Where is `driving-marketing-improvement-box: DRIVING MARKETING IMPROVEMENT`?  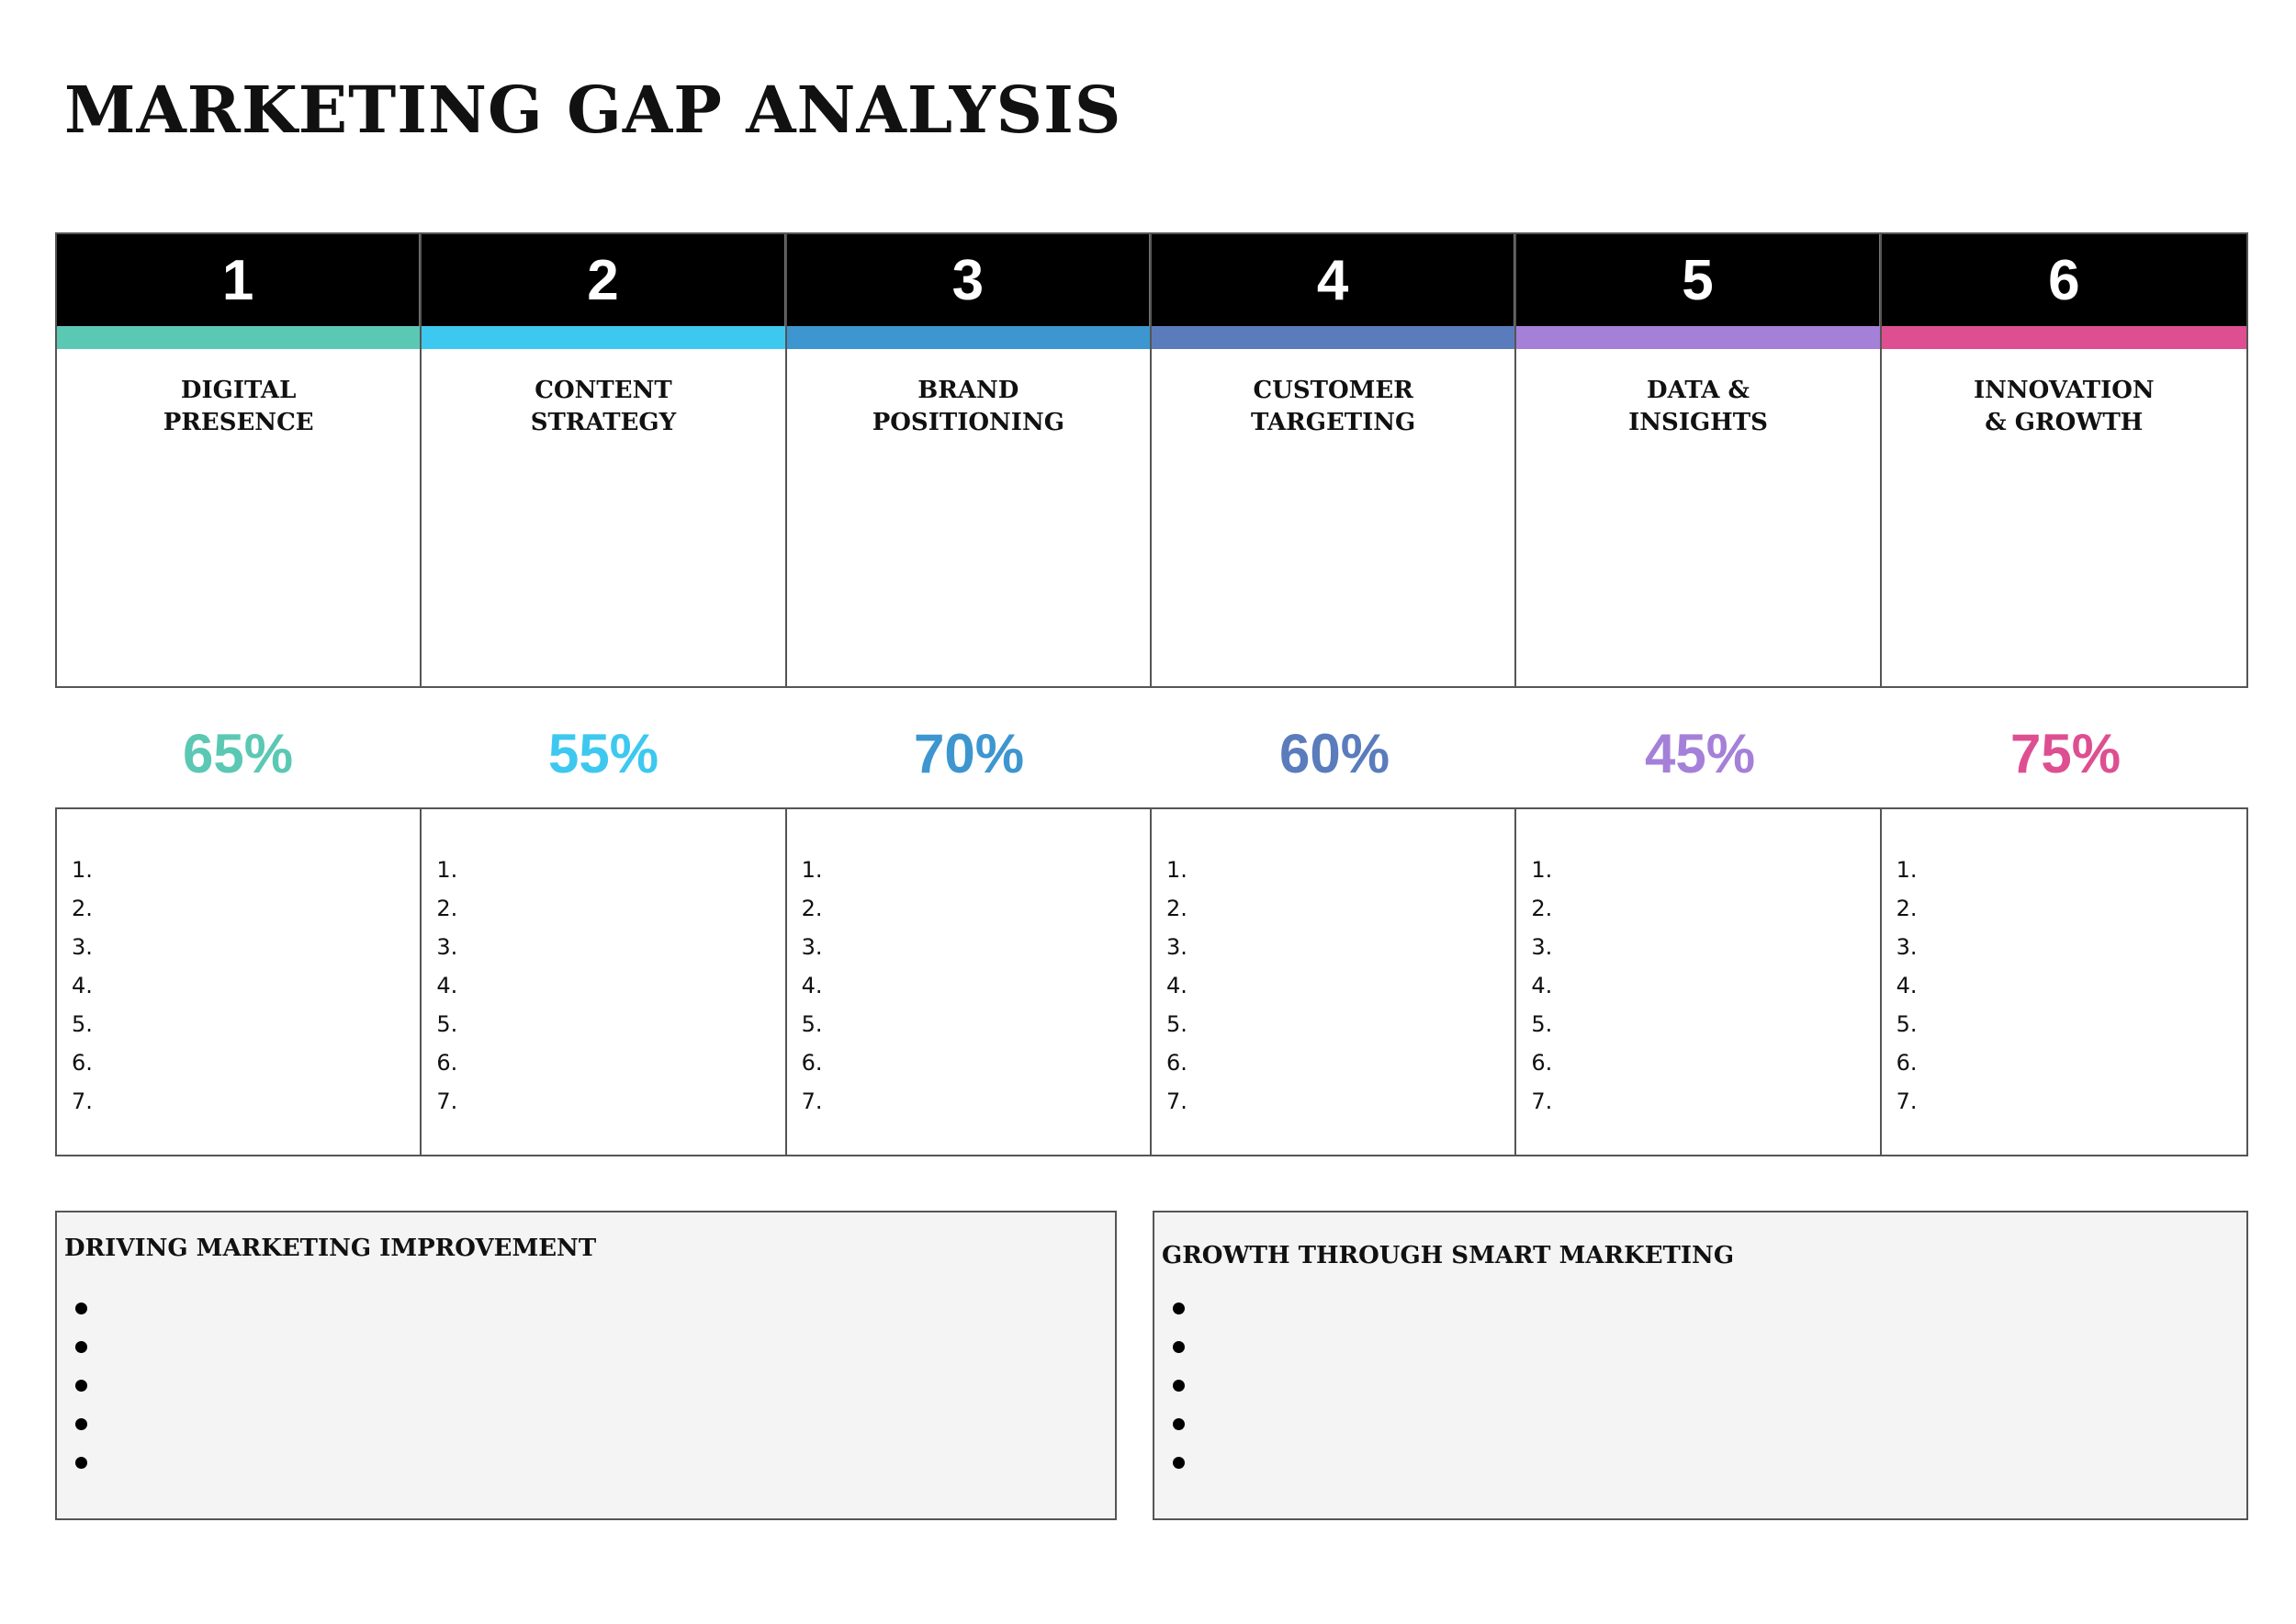 driving-marketing-improvement-box: DRIVING MARKETING IMPROVEMENT is located at coordinates (586, 1365).